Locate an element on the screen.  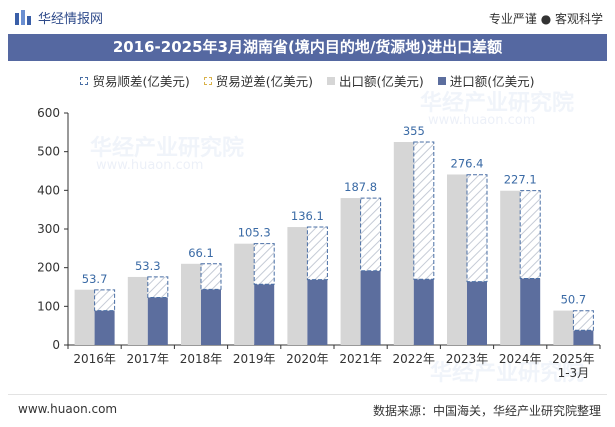
surplus-data-label: 50.7 is located at coordinates (574, 300).